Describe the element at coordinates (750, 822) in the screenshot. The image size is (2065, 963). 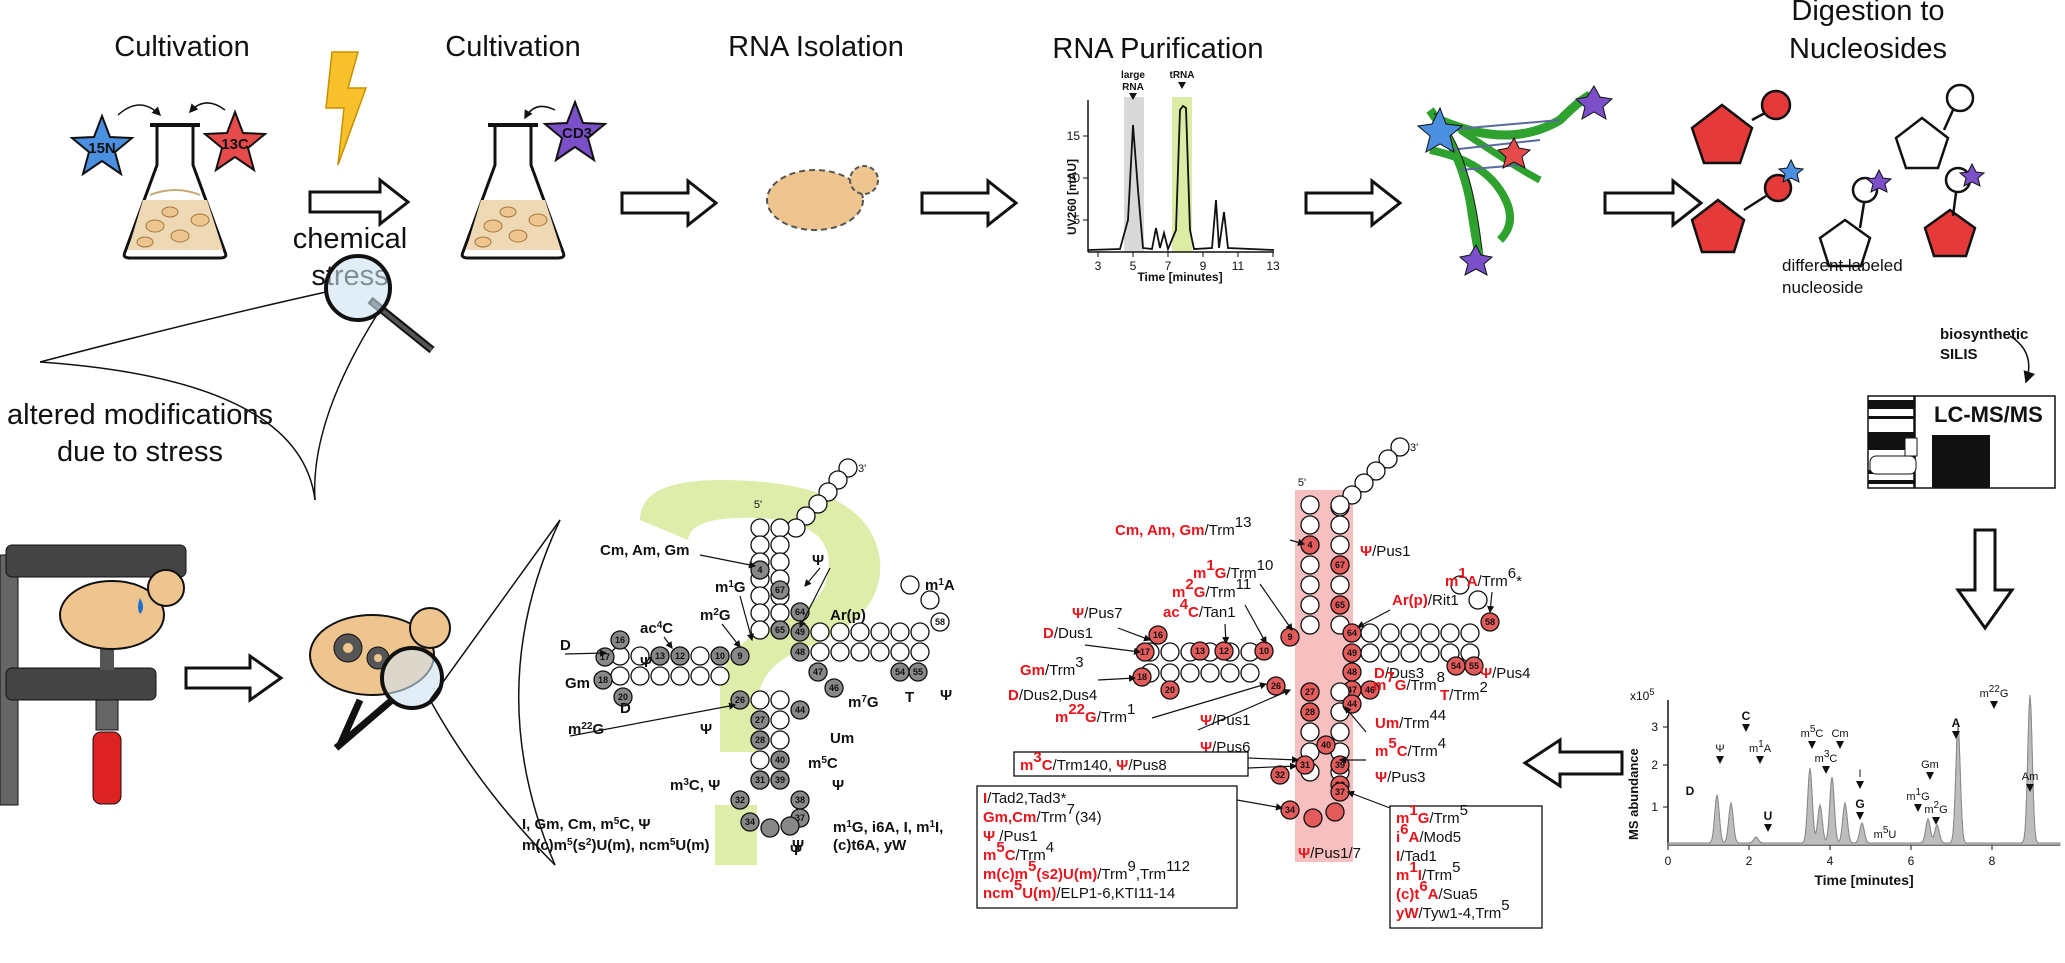
I see `nucleotide-number: 34` at that location.